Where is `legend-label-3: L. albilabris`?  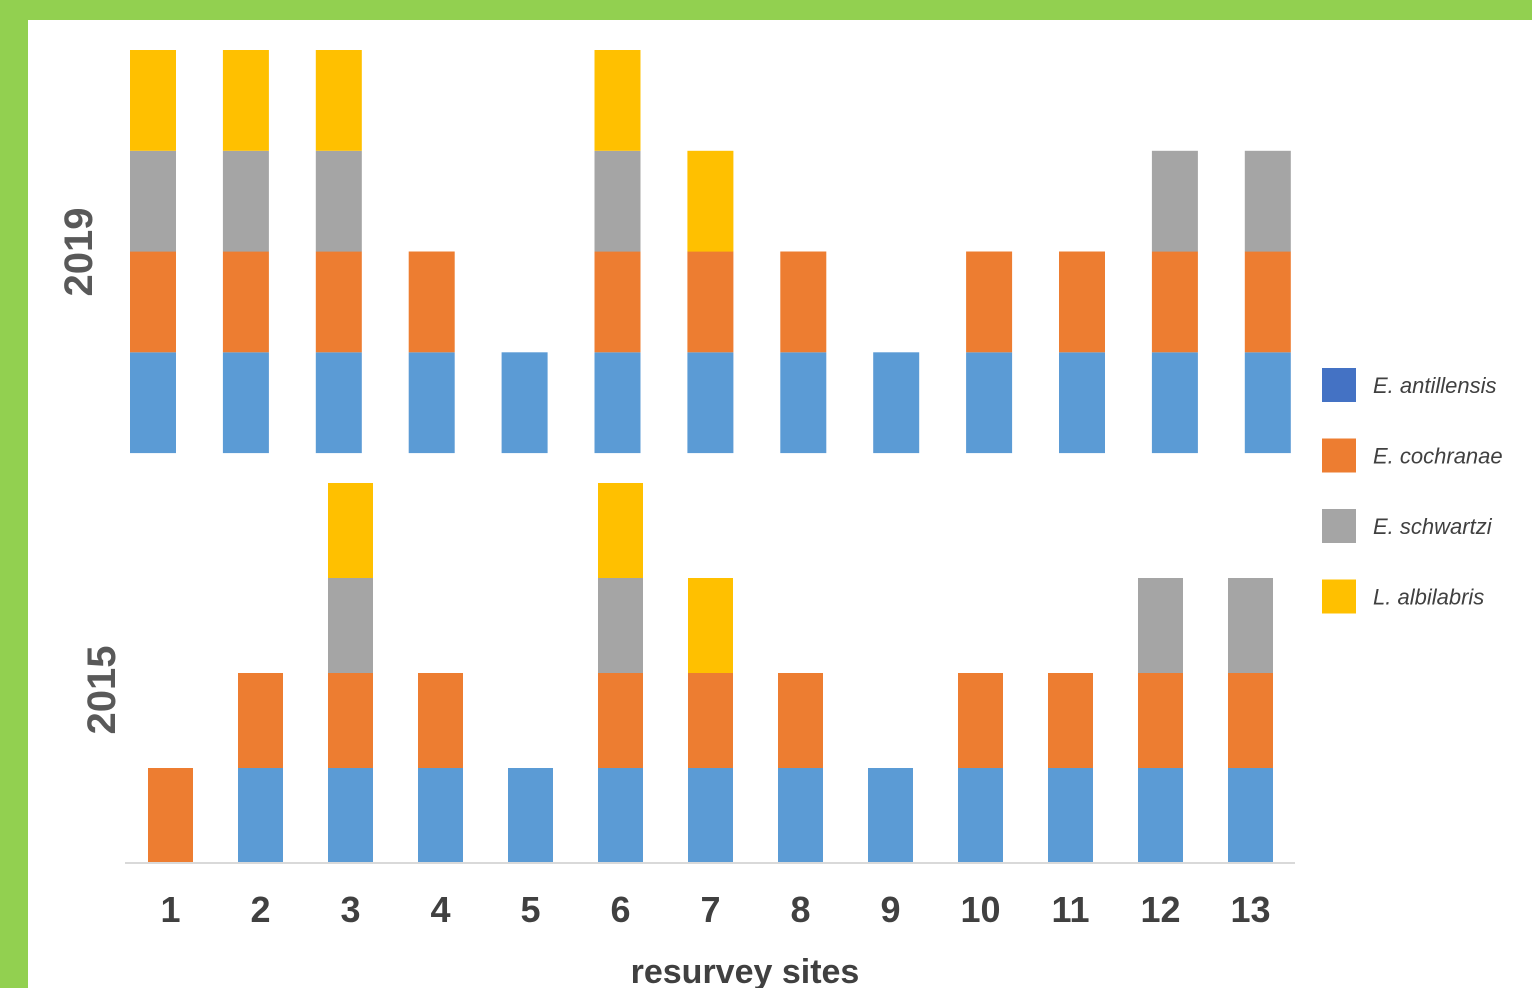
legend-label-3: L. albilabris is located at coordinates (1428, 597).